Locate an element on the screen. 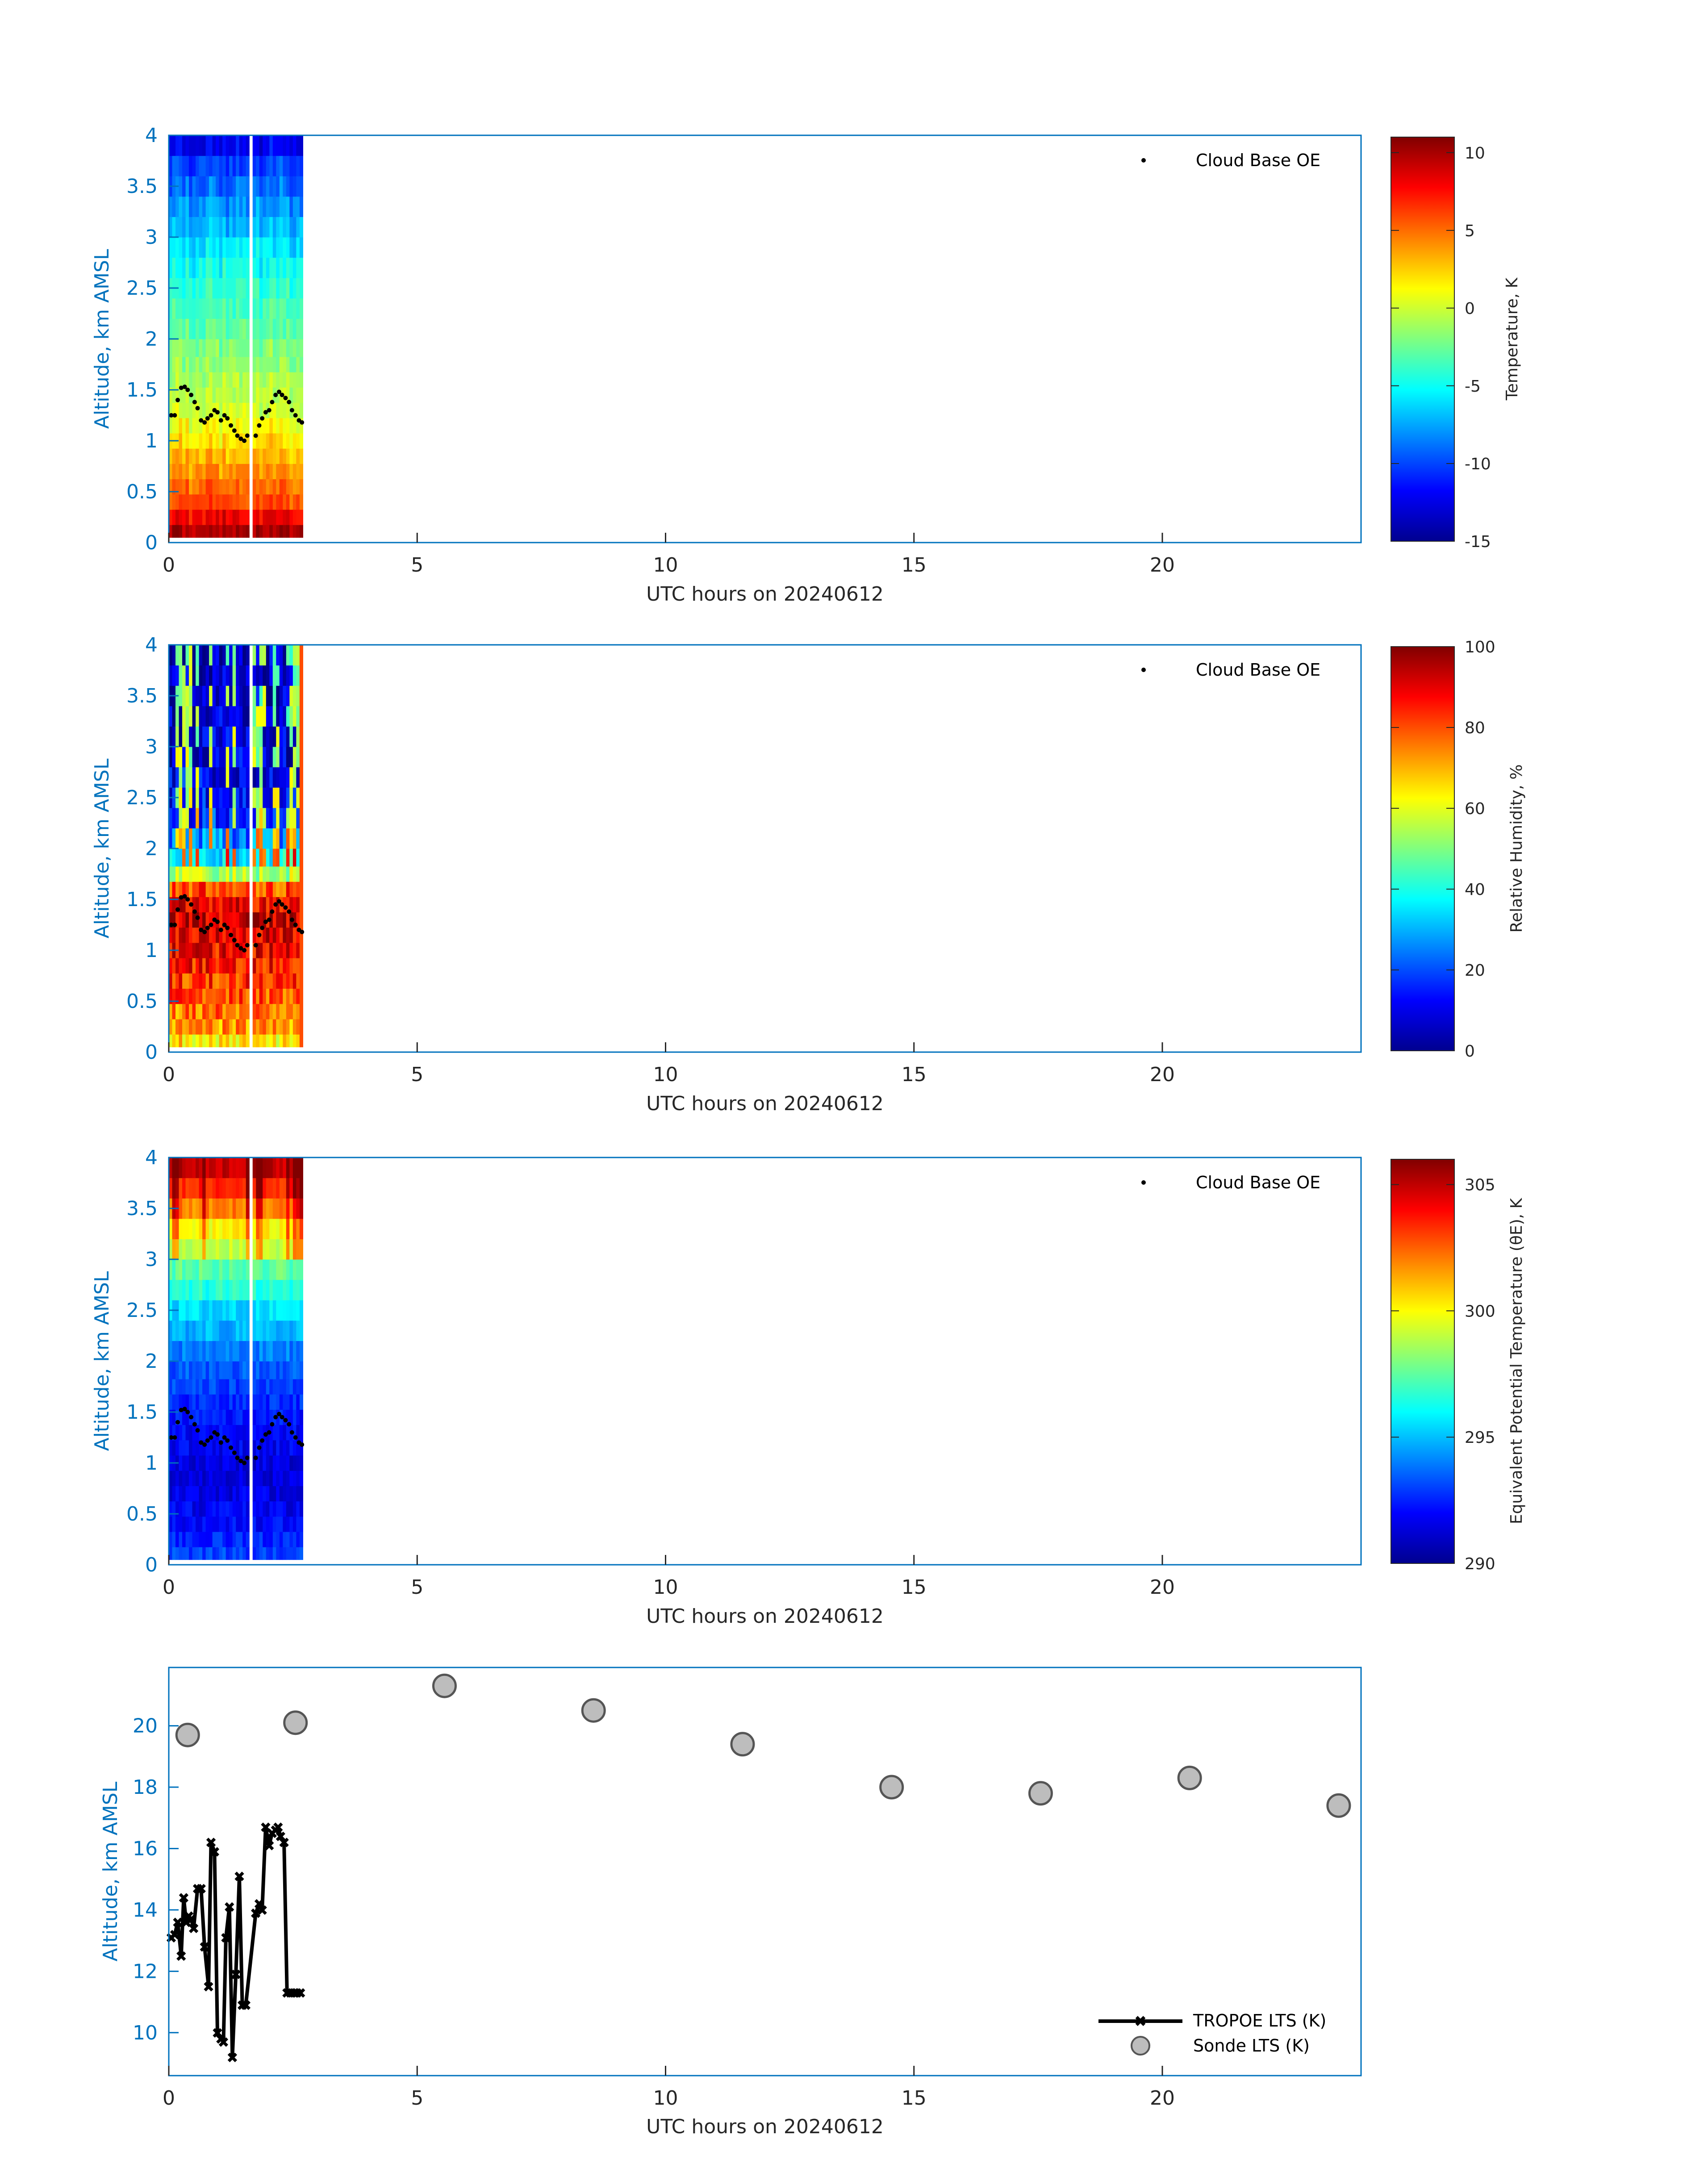 The width and height of the screenshot is (1708, 2177). tropoe-lts-marker: ✖ is located at coordinates (236, 1974).